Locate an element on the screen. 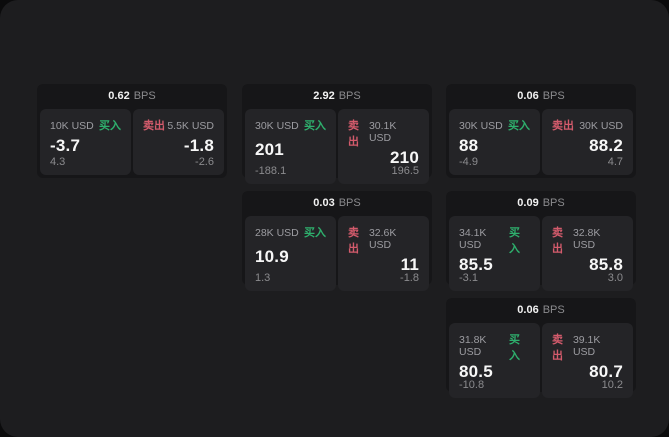 The width and height of the screenshot is (669, 437). sell-change: 4.7 is located at coordinates (615, 162).